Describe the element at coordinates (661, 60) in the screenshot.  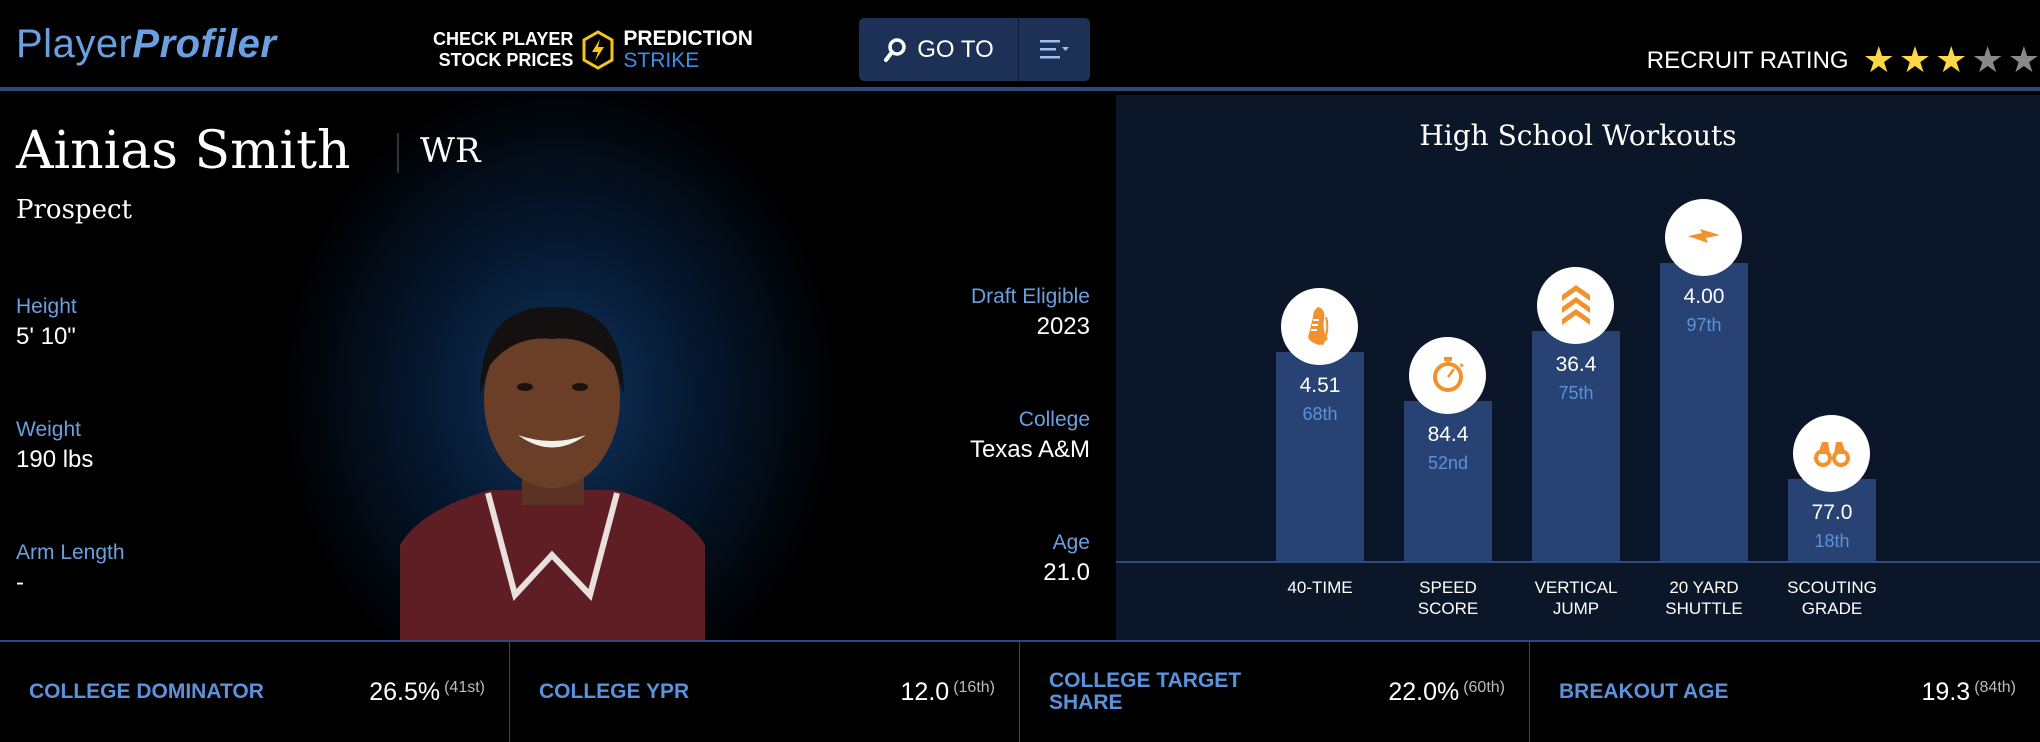
I see `promo-brand2: STRIKE` at that location.